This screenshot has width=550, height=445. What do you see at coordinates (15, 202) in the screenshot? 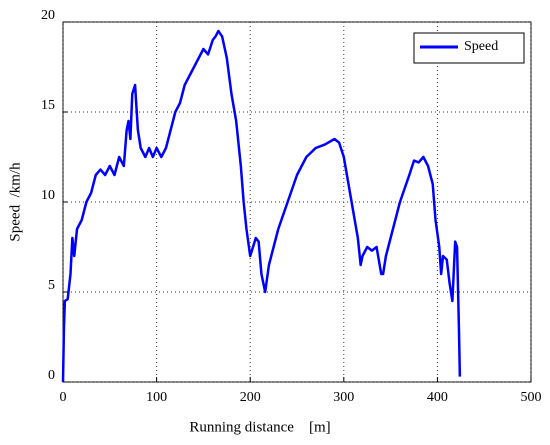
I see `y-axis-label: Speed /km/h` at bounding box center [15, 202].